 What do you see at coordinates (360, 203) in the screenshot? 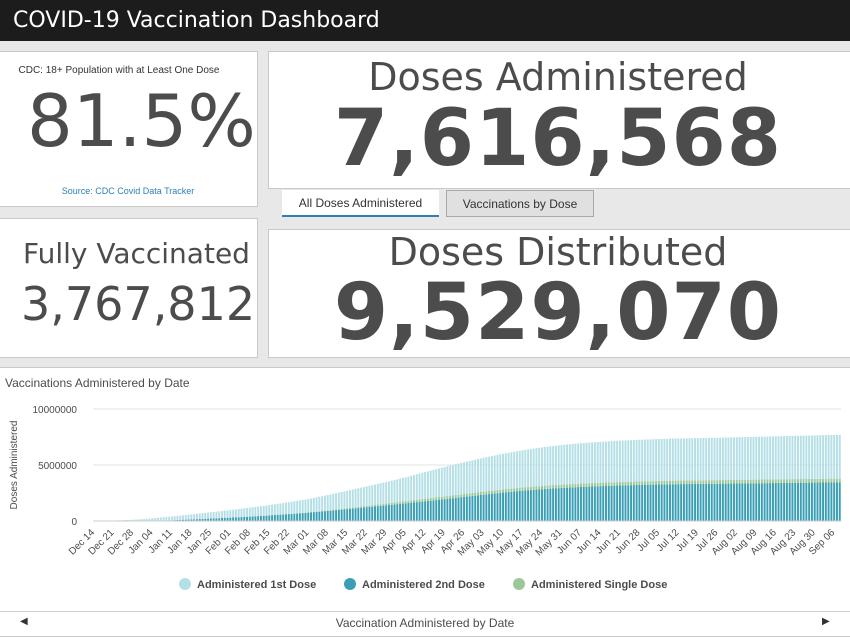
I see `tab-all-doses-administered: All Doses Administered` at bounding box center [360, 203].